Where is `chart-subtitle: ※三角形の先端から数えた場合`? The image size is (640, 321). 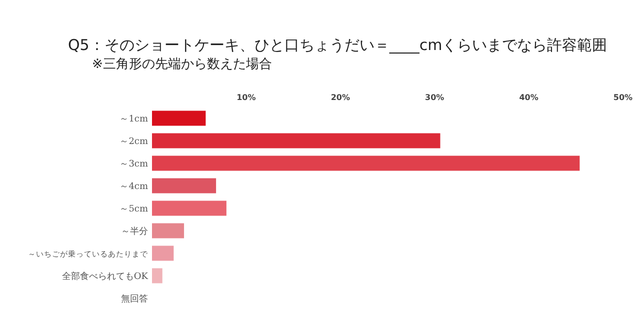
chart-subtitle: ※三角形の先端から数えた場合 is located at coordinates (182, 64).